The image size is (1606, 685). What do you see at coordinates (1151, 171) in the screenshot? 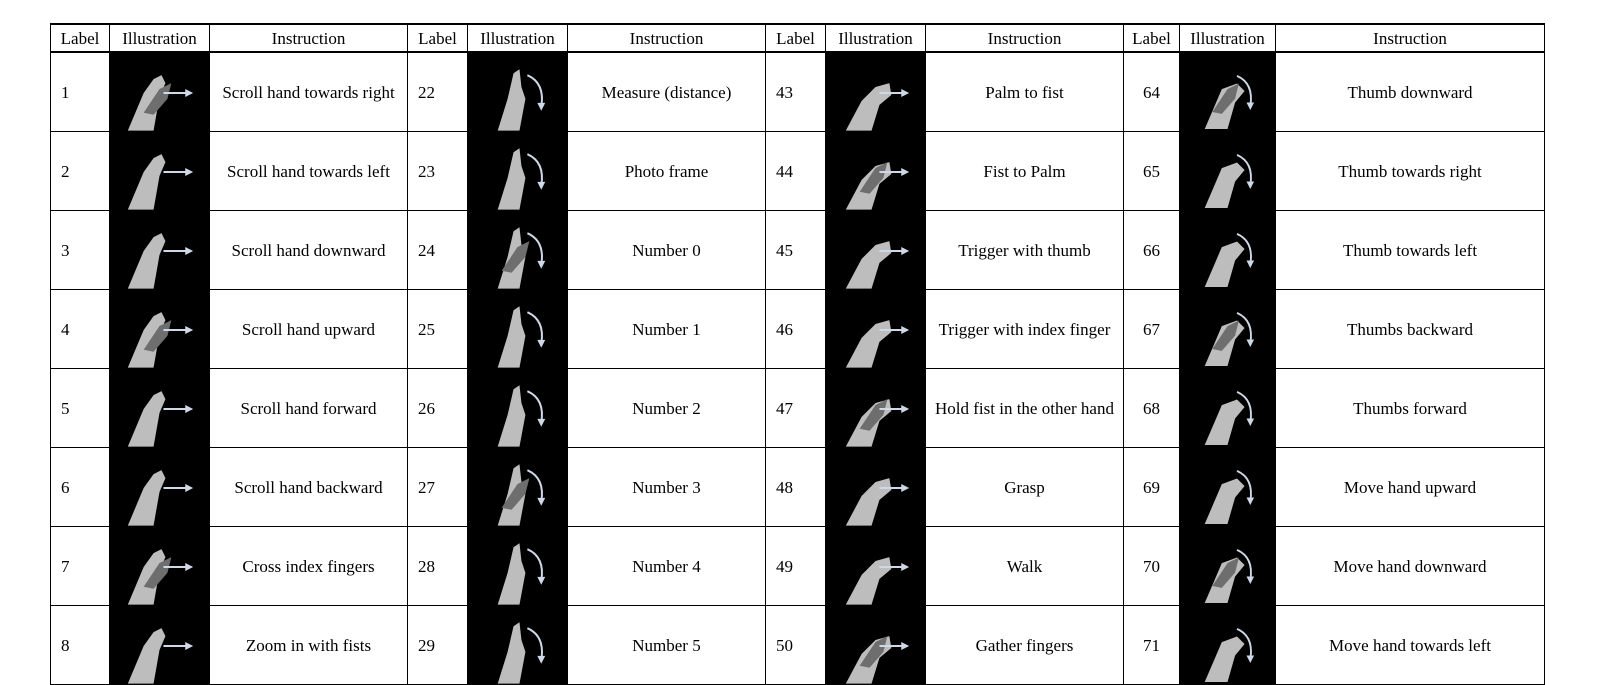
I see `gesture-label: 65` at bounding box center [1151, 171].